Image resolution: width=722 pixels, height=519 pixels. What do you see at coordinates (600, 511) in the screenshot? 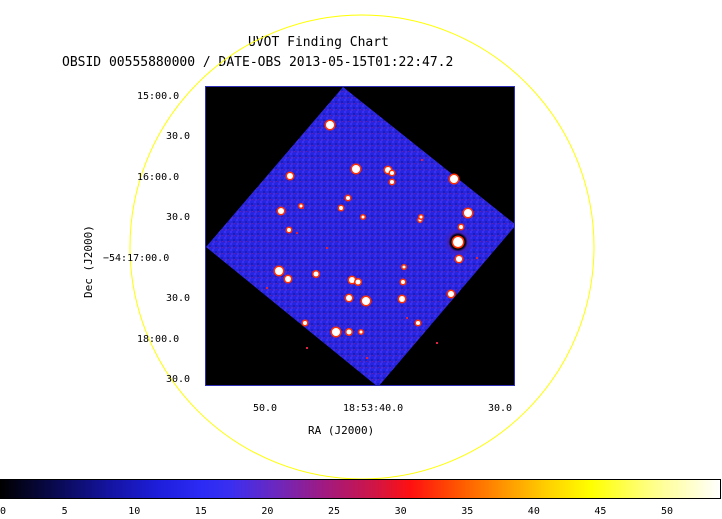
I see `colorbar-tick-label: 45` at bounding box center [600, 511].